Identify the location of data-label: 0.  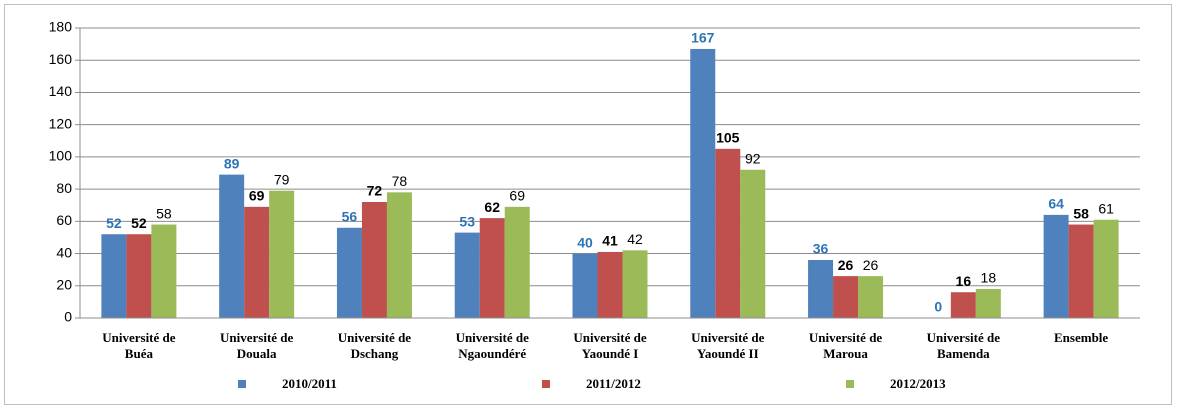
(938, 307).